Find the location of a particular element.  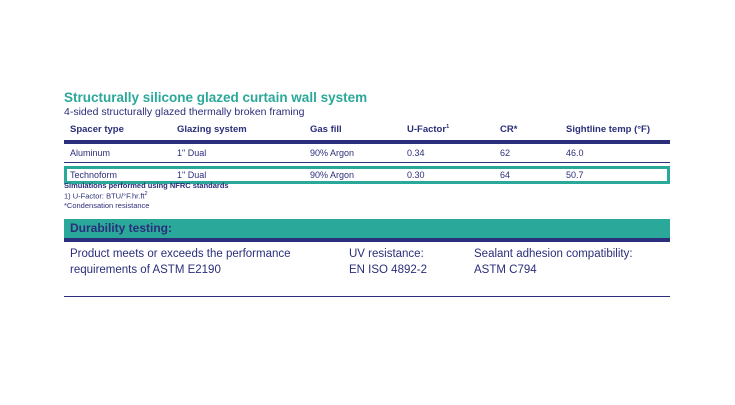

table-row-aluminum: Aluminum 1" Dual 90% Argon 0.34 62 46.0 is located at coordinates (367, 153).